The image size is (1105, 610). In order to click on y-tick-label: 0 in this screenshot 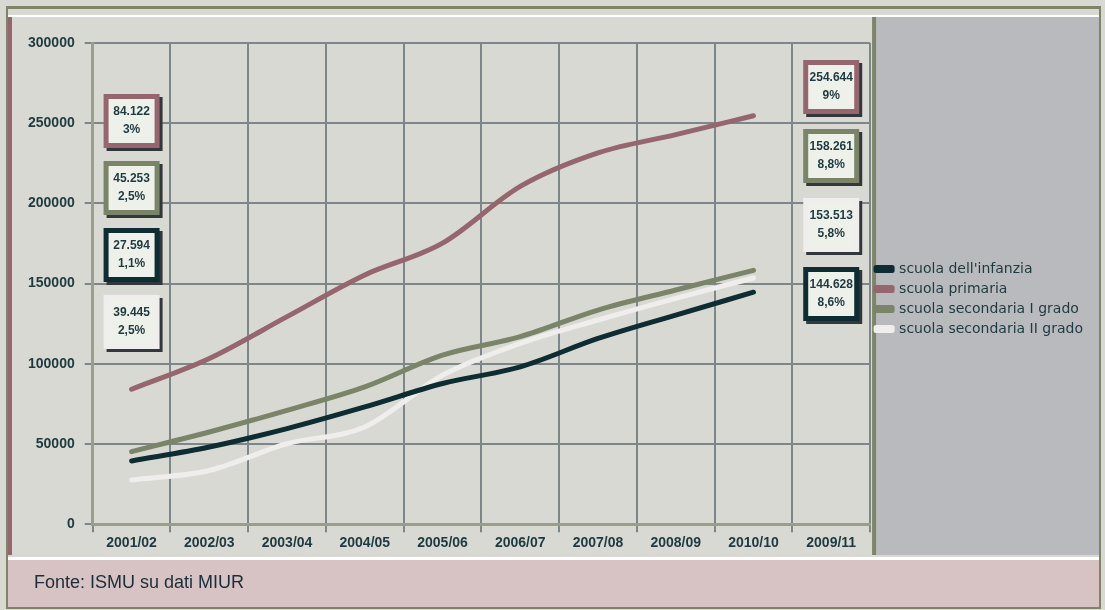, I will do `click(70, 523)`.